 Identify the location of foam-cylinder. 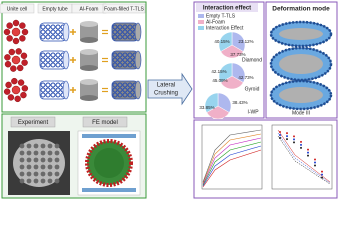
(89, 60).